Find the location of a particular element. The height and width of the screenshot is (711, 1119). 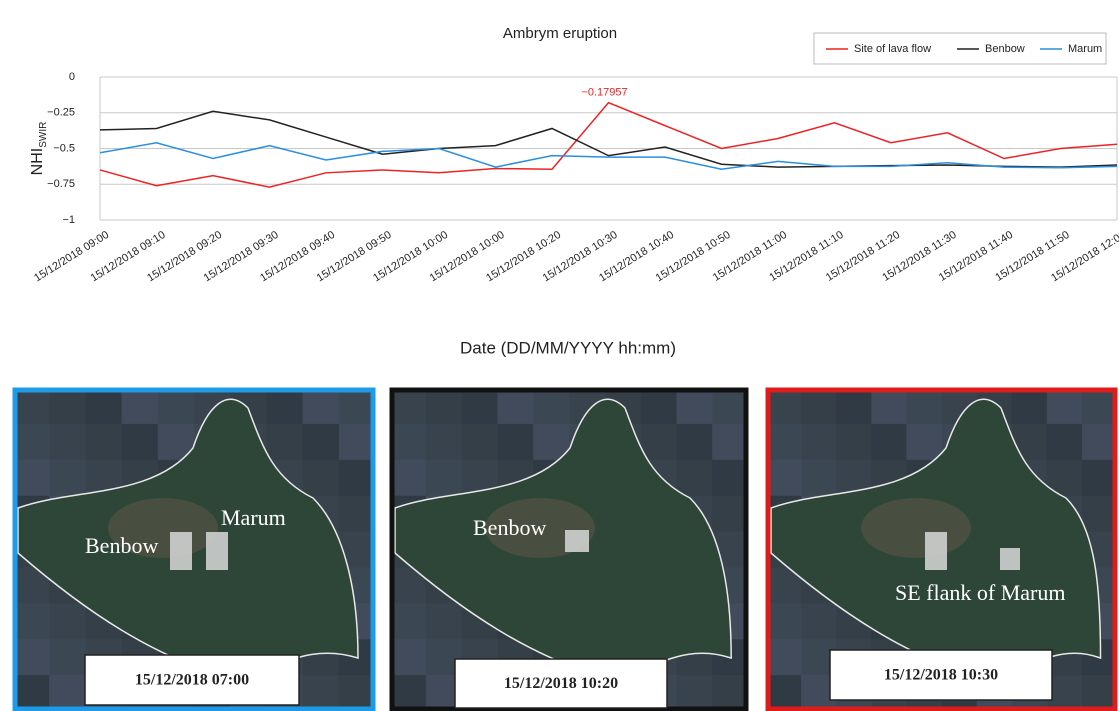

y-axis-label: NHISWIR is located at coordinates (38, 149).